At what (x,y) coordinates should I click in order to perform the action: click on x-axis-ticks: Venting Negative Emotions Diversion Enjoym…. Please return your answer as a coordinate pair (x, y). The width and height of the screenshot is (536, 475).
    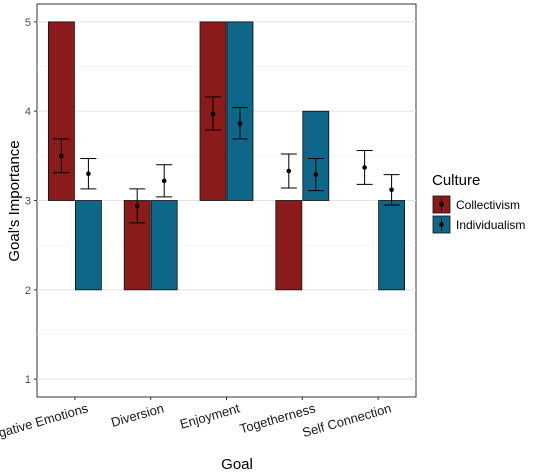
    Looking at the image, I should click on (196, 427).